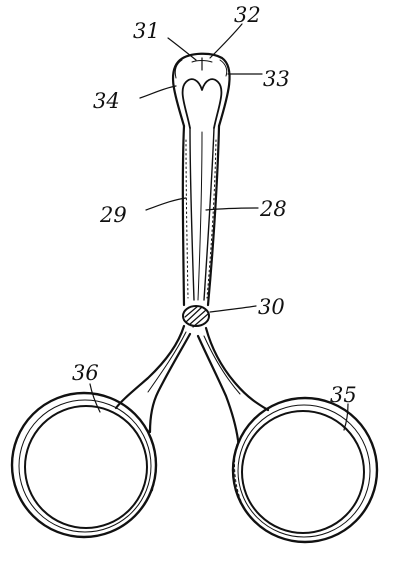 Image resolution: width=405 pixels, height=574 pixels. Describe the element at coordinates (106, 101) in the screenshot. I see `label-34: 34` at that location.